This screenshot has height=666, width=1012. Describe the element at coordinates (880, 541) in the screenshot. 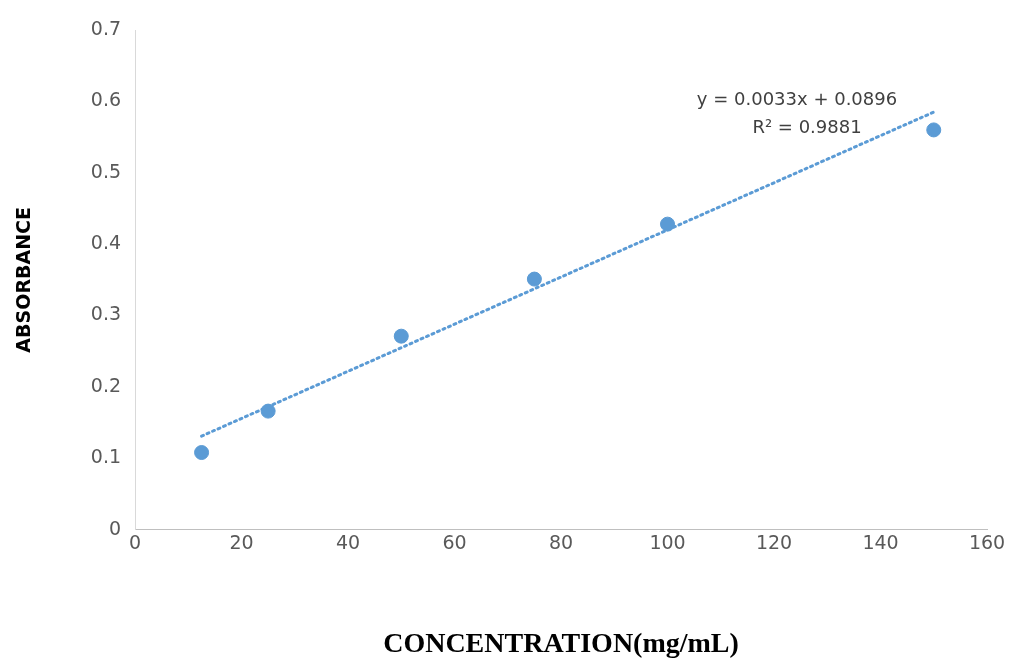

I see `x-tick-label: 140` at that location.